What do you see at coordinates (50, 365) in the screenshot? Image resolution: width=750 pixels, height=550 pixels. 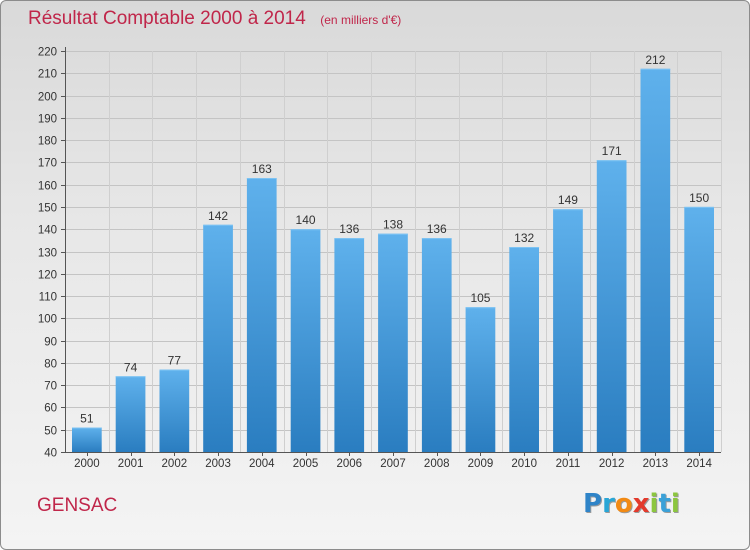 I see `y-tick-label: 80` at bounding box center [50, 365].